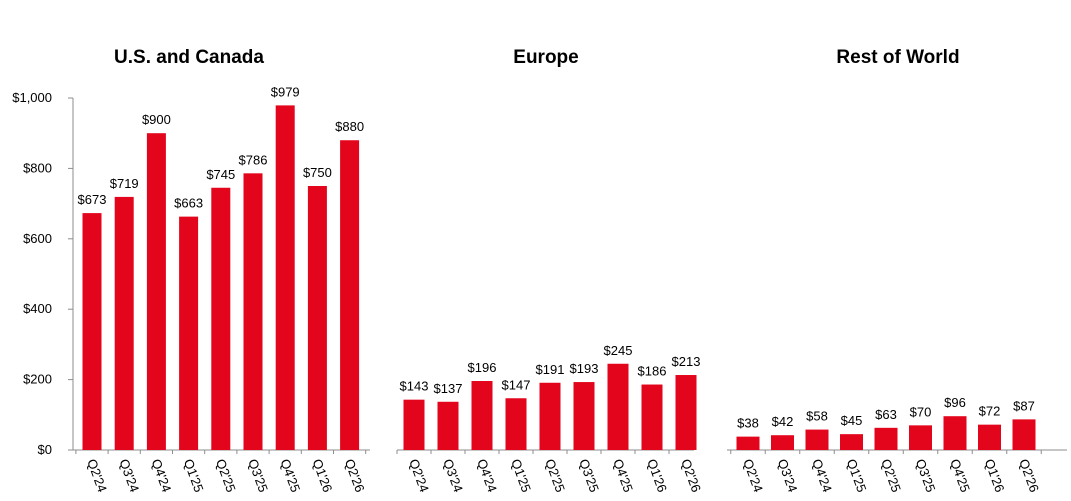 This screenshot has height=501, width=1071. Describe the element at coordinates (618, 350) in the screenshot. I see `data-label: $245` at that location.